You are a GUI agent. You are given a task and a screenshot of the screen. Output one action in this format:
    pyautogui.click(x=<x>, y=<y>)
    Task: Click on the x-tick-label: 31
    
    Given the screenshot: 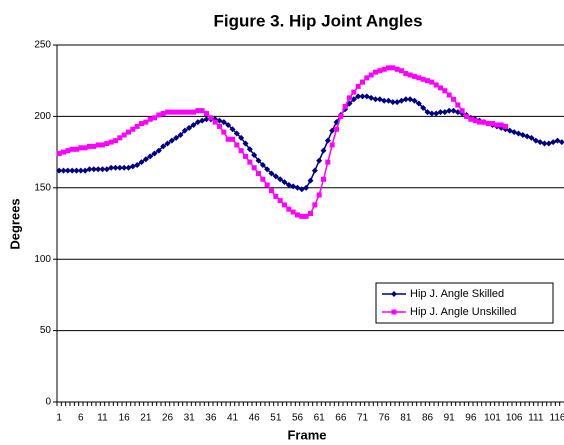 What is the action you would take?
    pyautogui.click(x=190, y=418)
    